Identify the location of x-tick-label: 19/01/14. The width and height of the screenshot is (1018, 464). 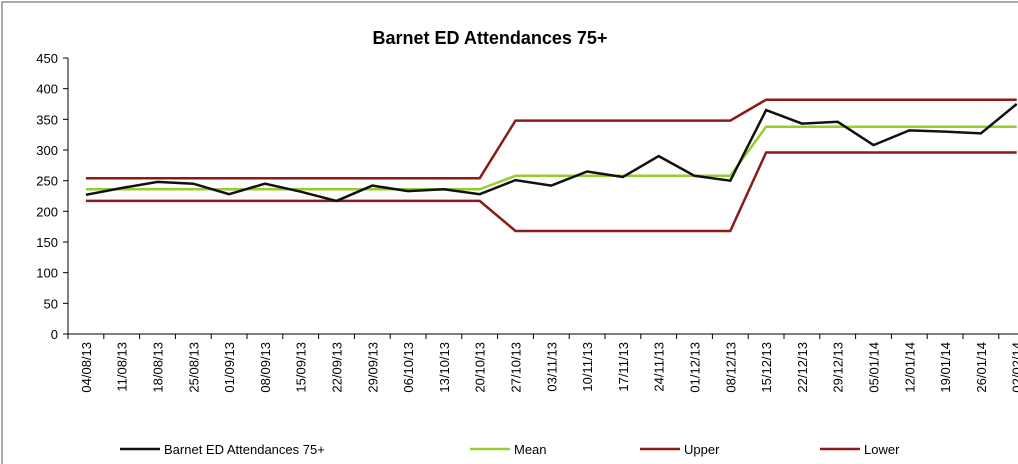
(945, 367).